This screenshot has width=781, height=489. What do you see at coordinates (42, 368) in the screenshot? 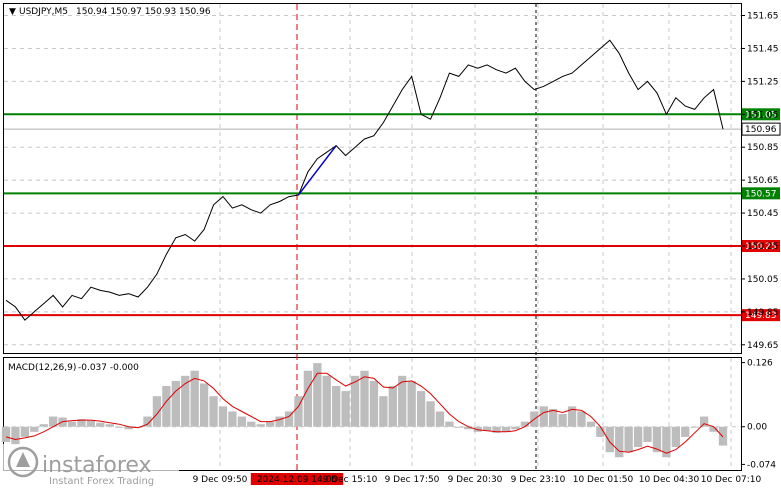
I see `macd-title: MACD(12,26,9)` at bounding box center [42, 368].